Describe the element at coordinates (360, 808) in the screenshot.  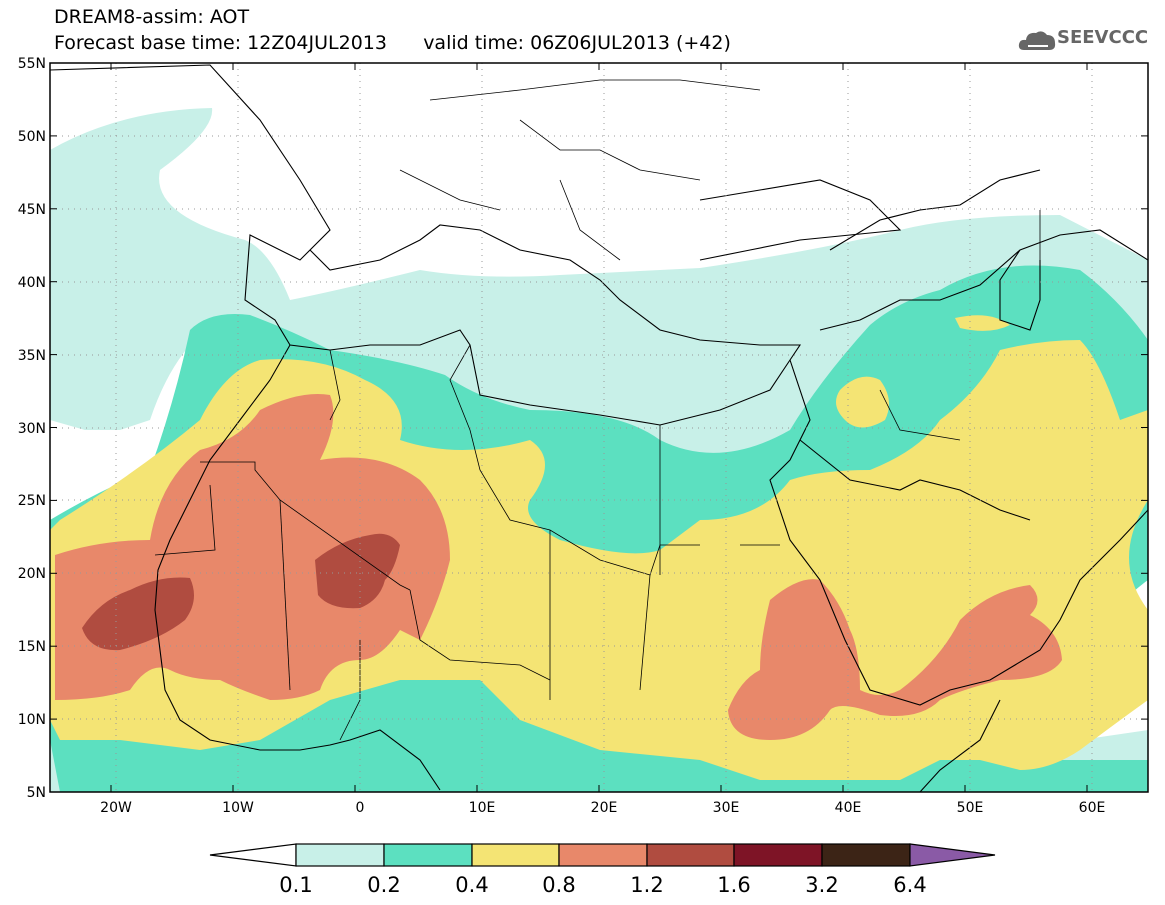
I see `lon-label: 0` at that location.